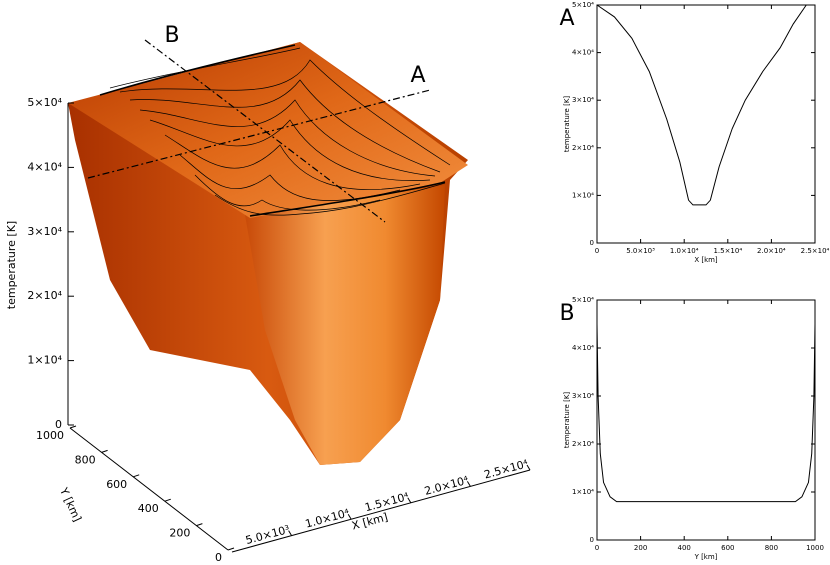 The width and height of the screenshot is (830, 565). I want to click on x-tick-label: 1000, so click(815, 548).